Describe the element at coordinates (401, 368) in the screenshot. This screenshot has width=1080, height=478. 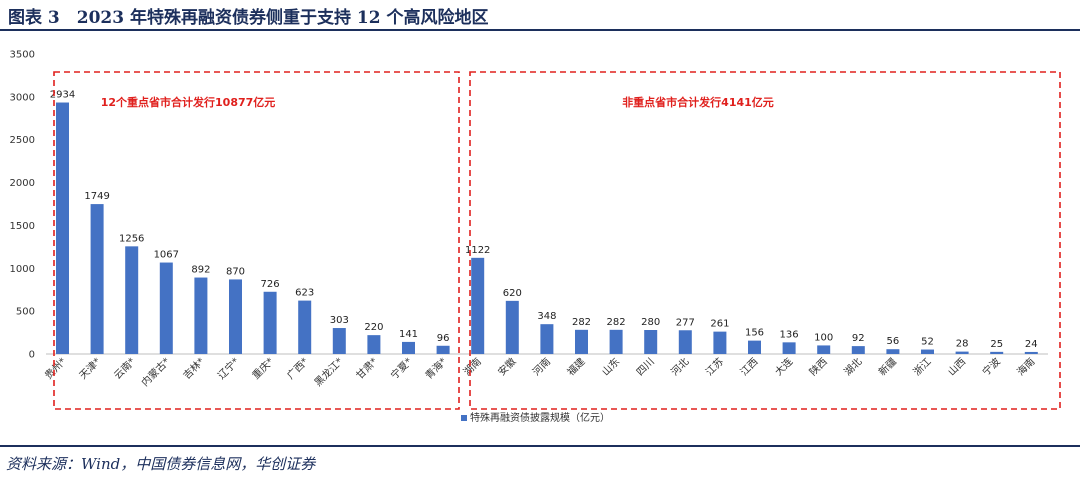
I see `category-label: 宁夏*` at that location.